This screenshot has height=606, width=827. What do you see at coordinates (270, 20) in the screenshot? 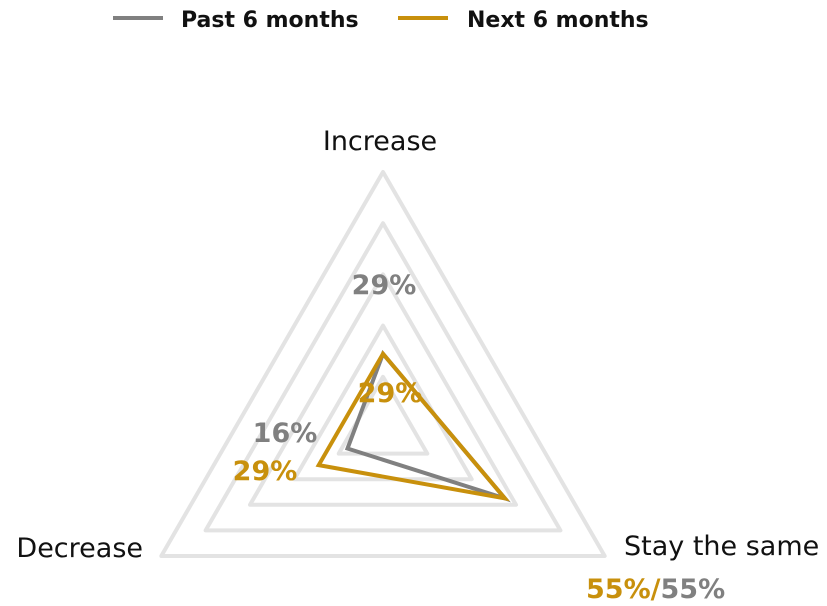
I see `legend-label-past: Past 6 months` at bounding box center [270, 20].